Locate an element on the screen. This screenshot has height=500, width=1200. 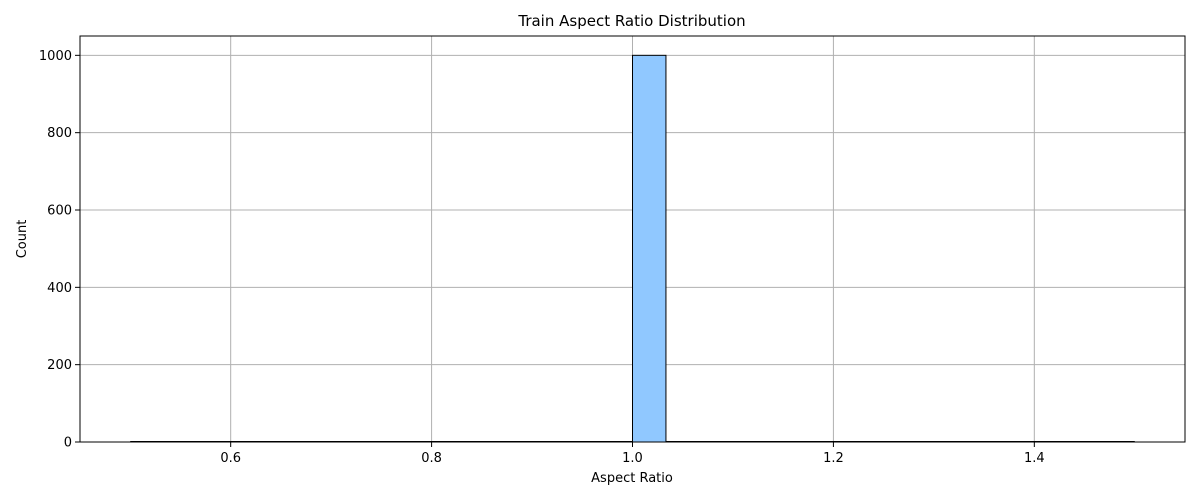
y-tick-label: 200 is located at coordinates (59, 365).